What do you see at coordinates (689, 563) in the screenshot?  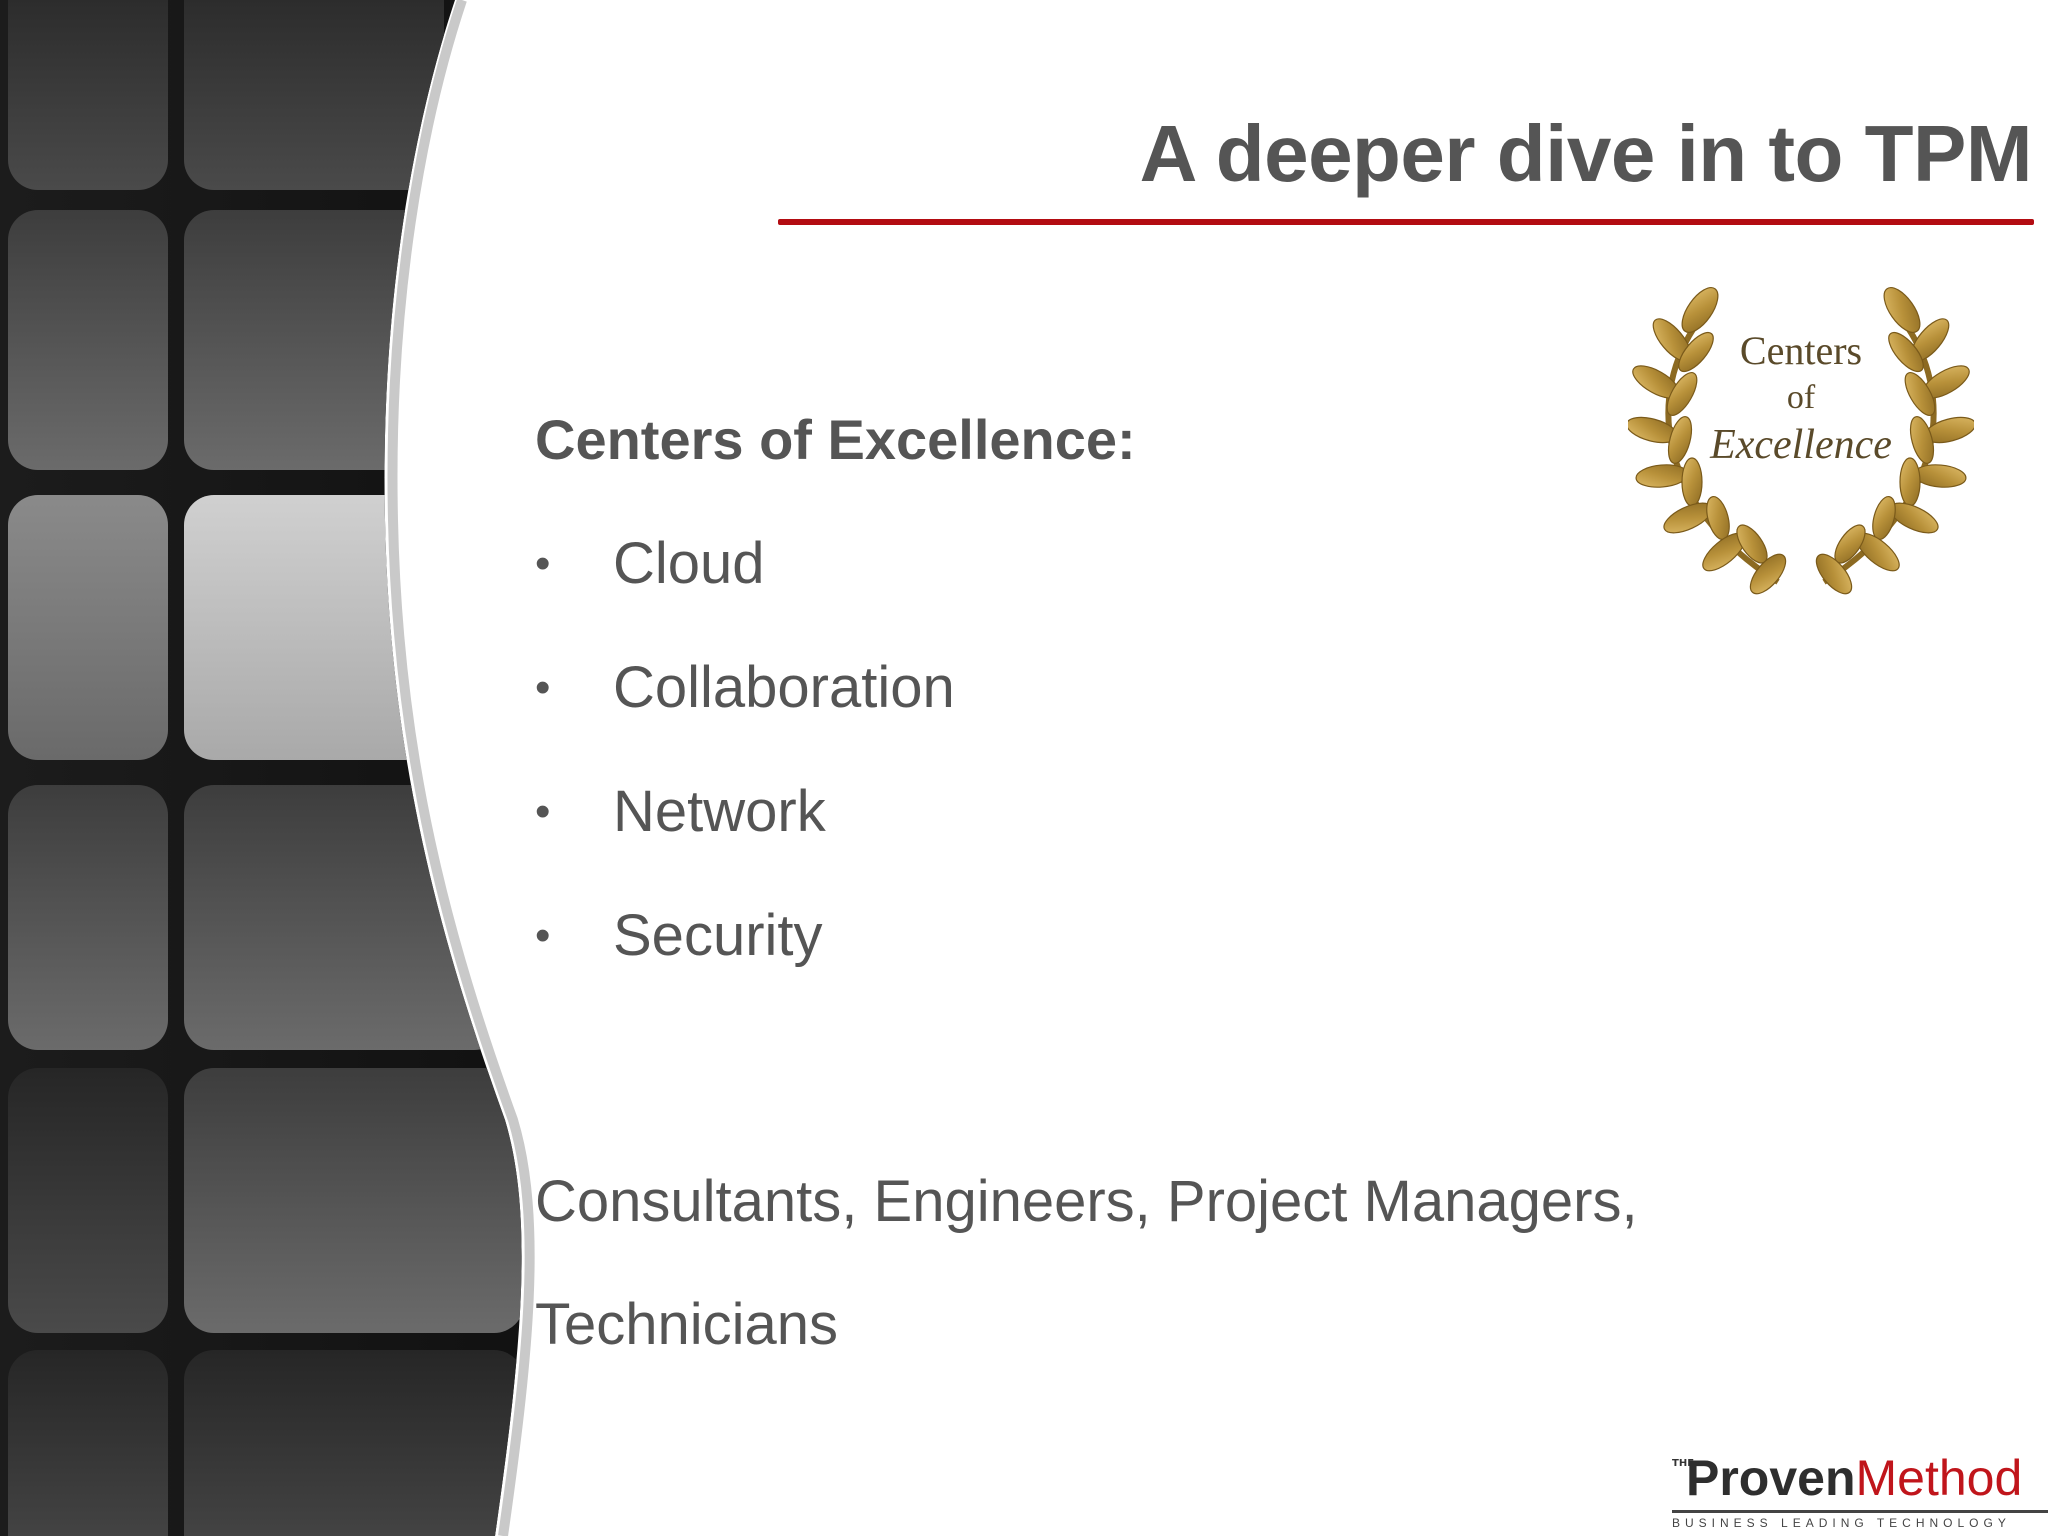 I see `list-item-label: Cloud` at bounding box center [689, 563].